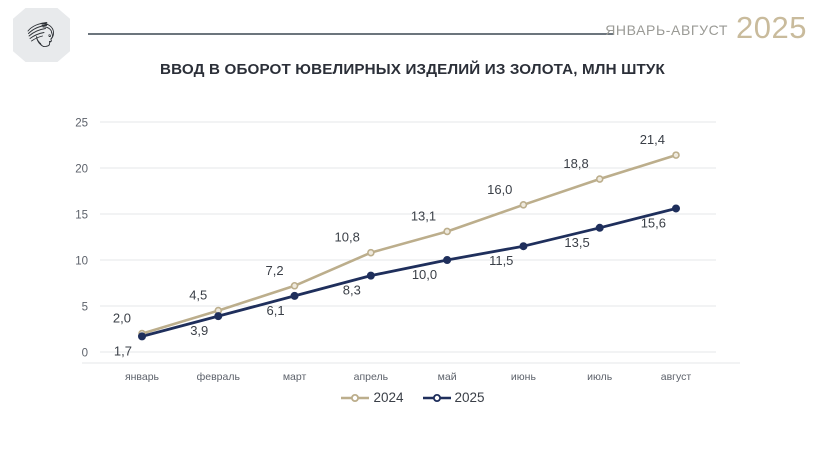 The width and height of the screenshot is (825, 464). What do you see at coordinates (424, 274) in the screenshot?
I see `data-label-2025-май: 10,0` at bounding box center [424, 274].